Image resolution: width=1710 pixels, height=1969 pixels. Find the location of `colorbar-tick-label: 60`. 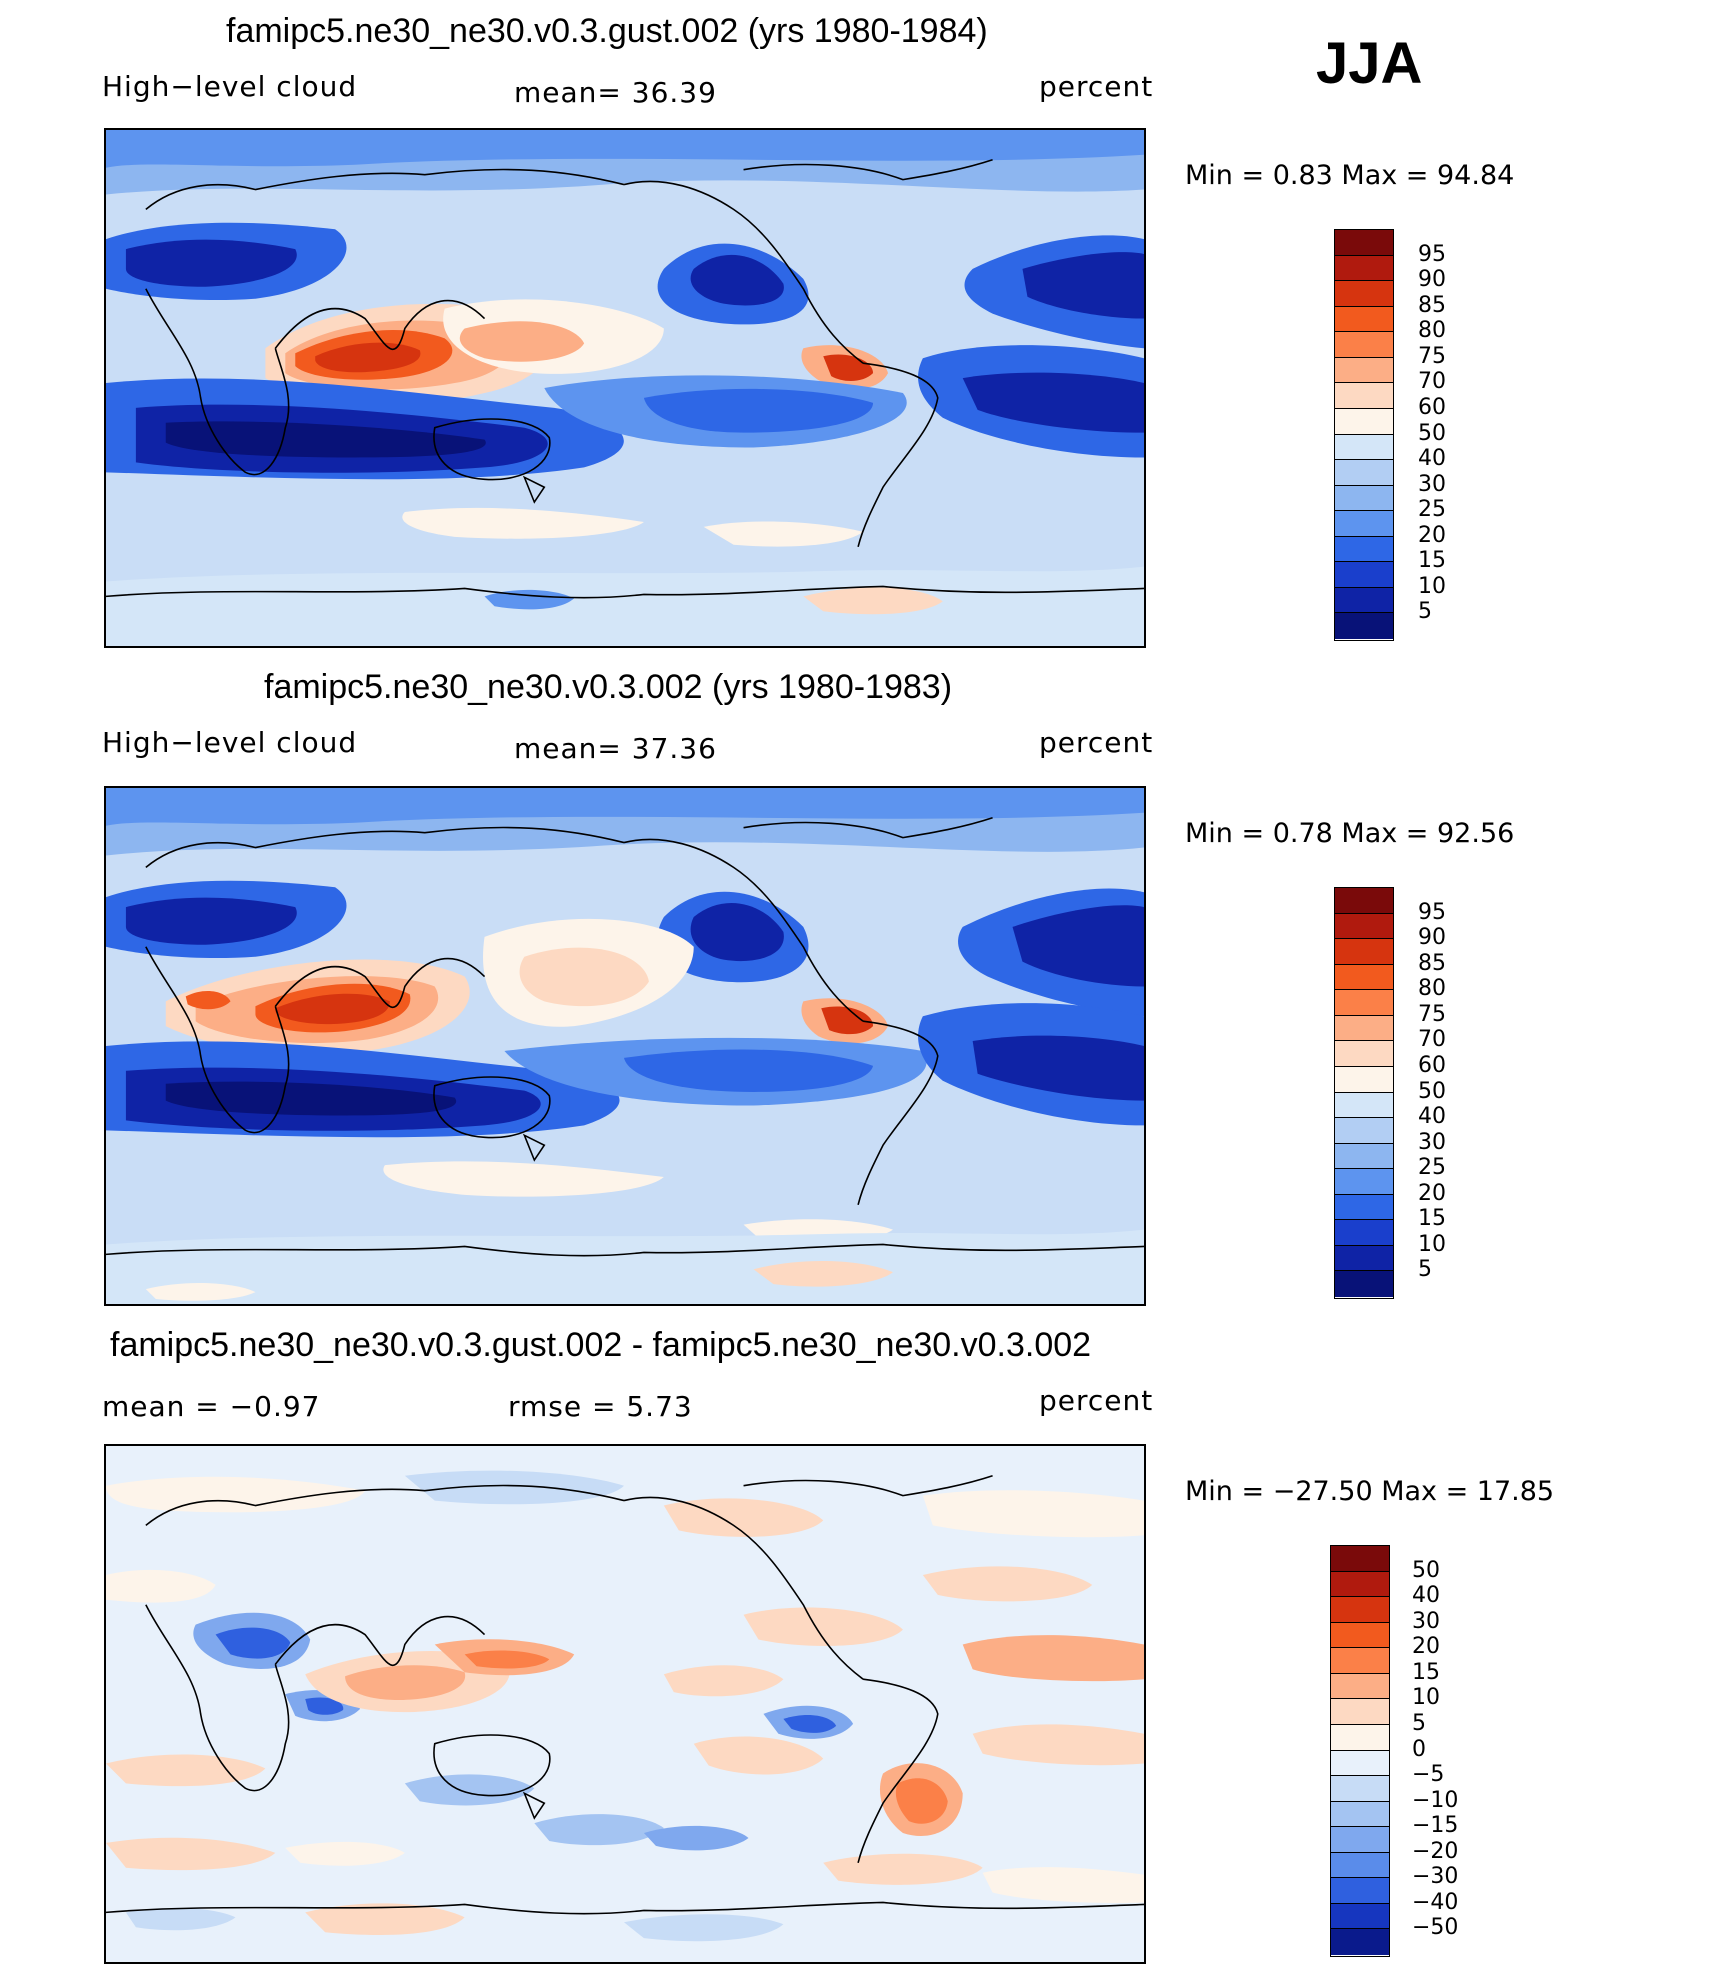

colorbar-tick-label: 60 is located at coordinates (1432, 1065).